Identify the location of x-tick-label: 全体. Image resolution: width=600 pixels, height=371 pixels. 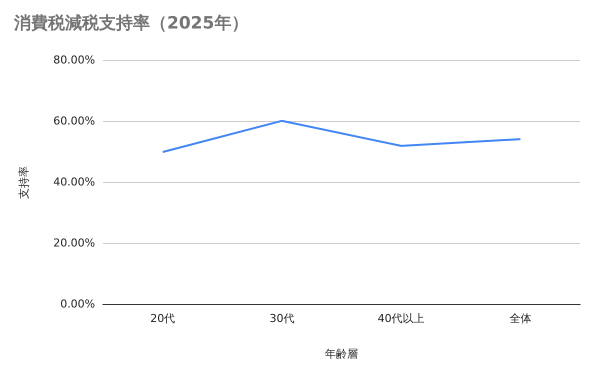
(520, 319).